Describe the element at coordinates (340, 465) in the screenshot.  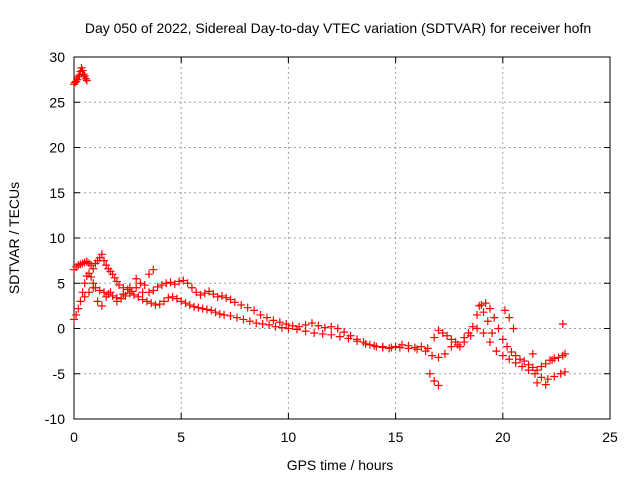
I see `x-axis-label: GPS time / hours` at that location.